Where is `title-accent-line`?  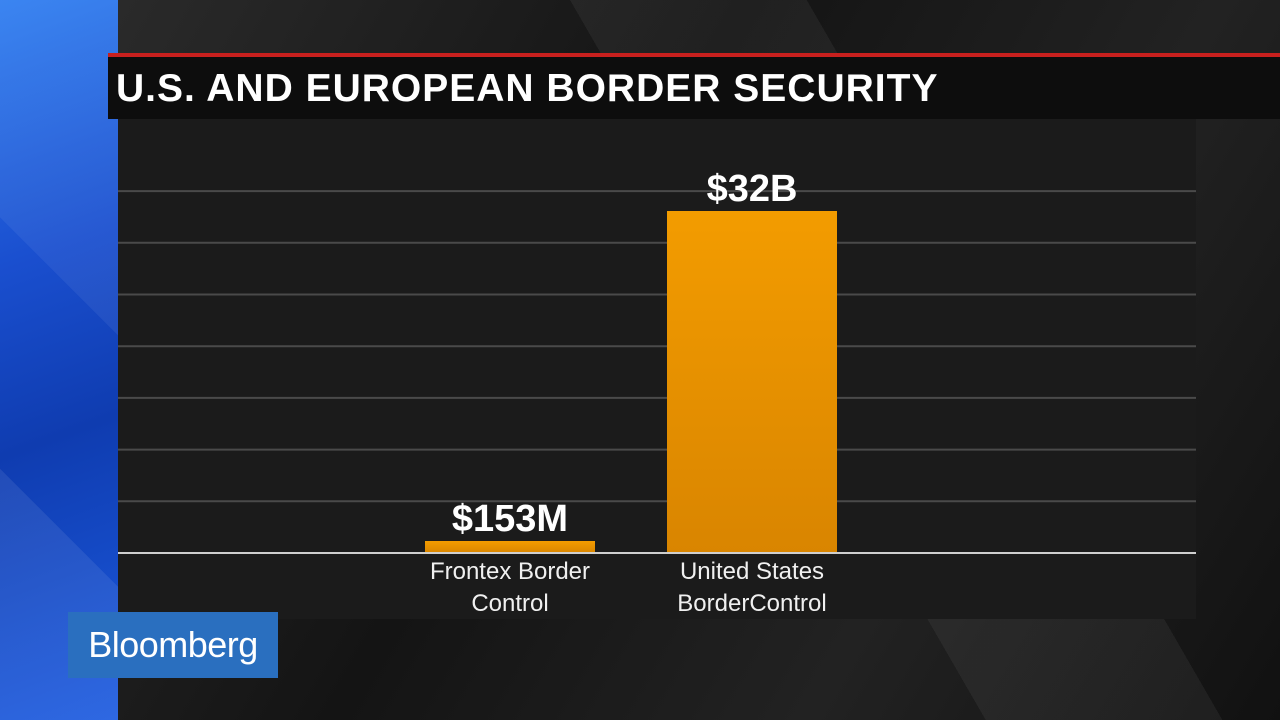 title-accent-line is located at coordinates (694, 55).